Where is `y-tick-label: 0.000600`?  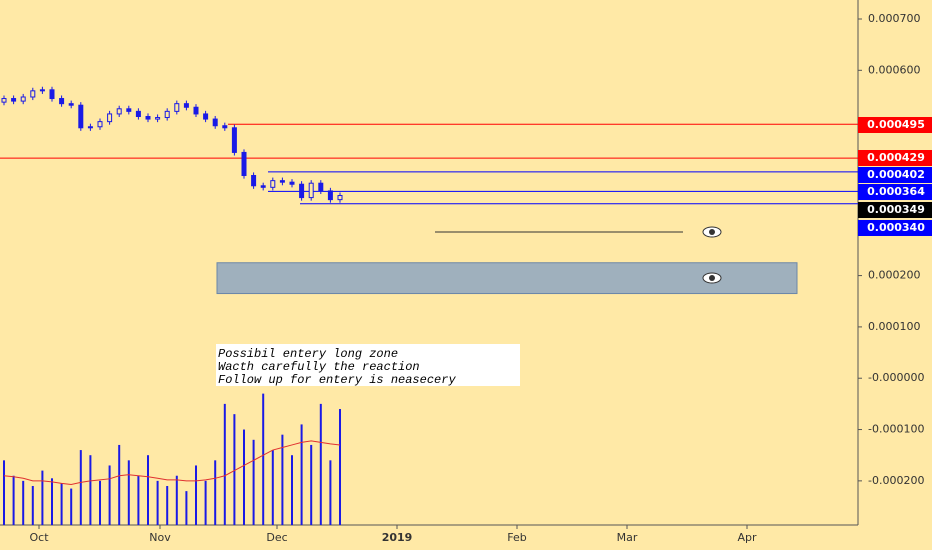 y-tick-label: 0.000600 is located at coordinates (894, 69).